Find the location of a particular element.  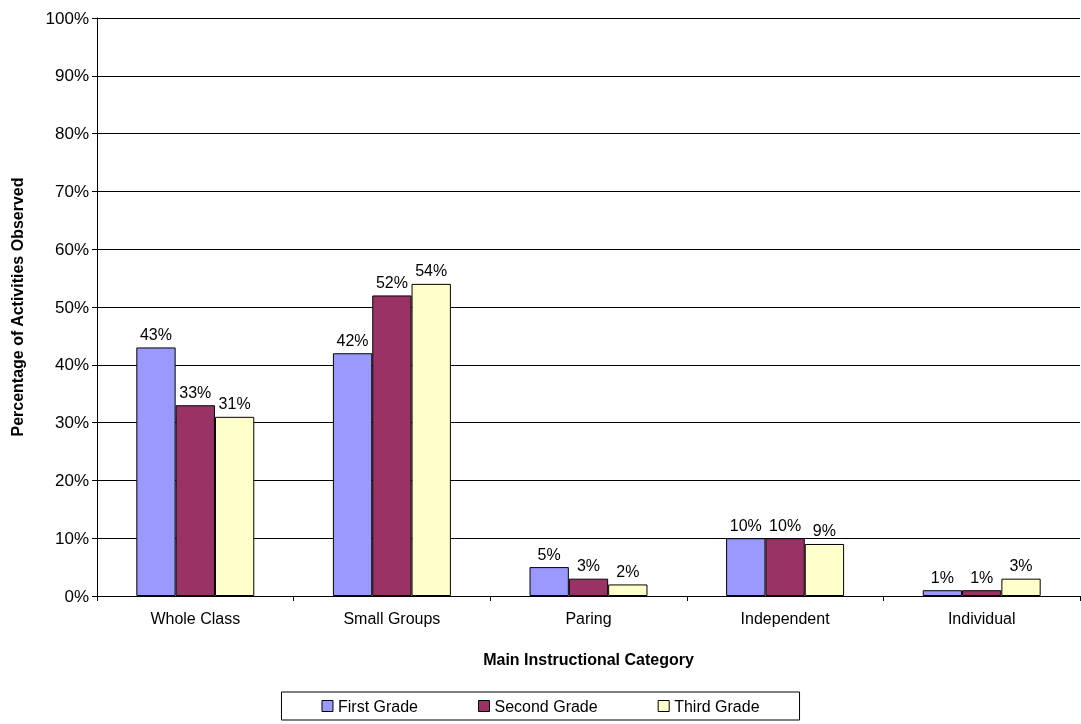

data-label: 54% is located at coordinates (431, 271).